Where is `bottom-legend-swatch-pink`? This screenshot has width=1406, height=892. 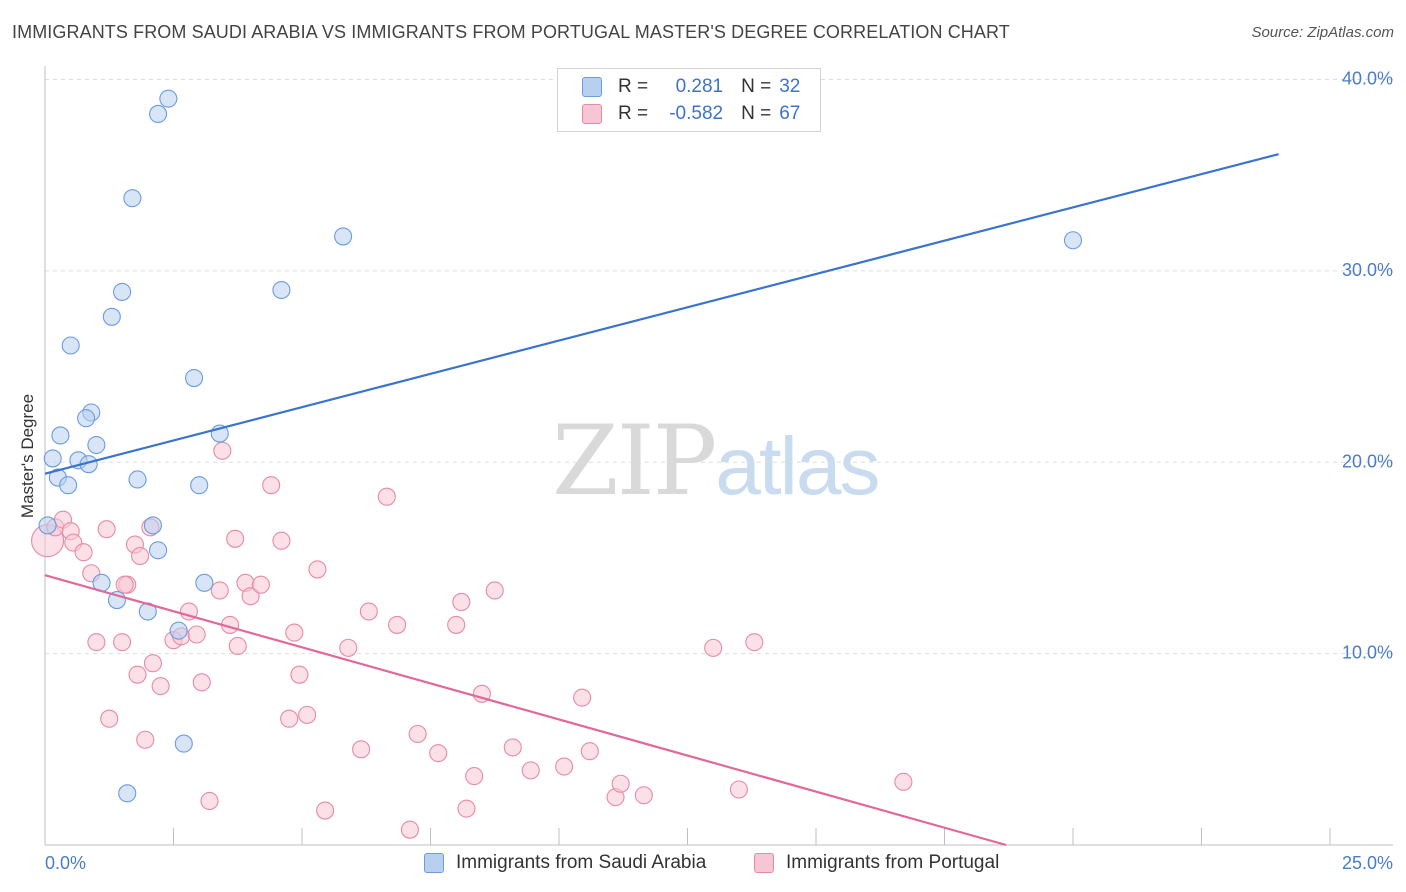 bottom-legend-swatch-pink is located at coordinates (764, 863).